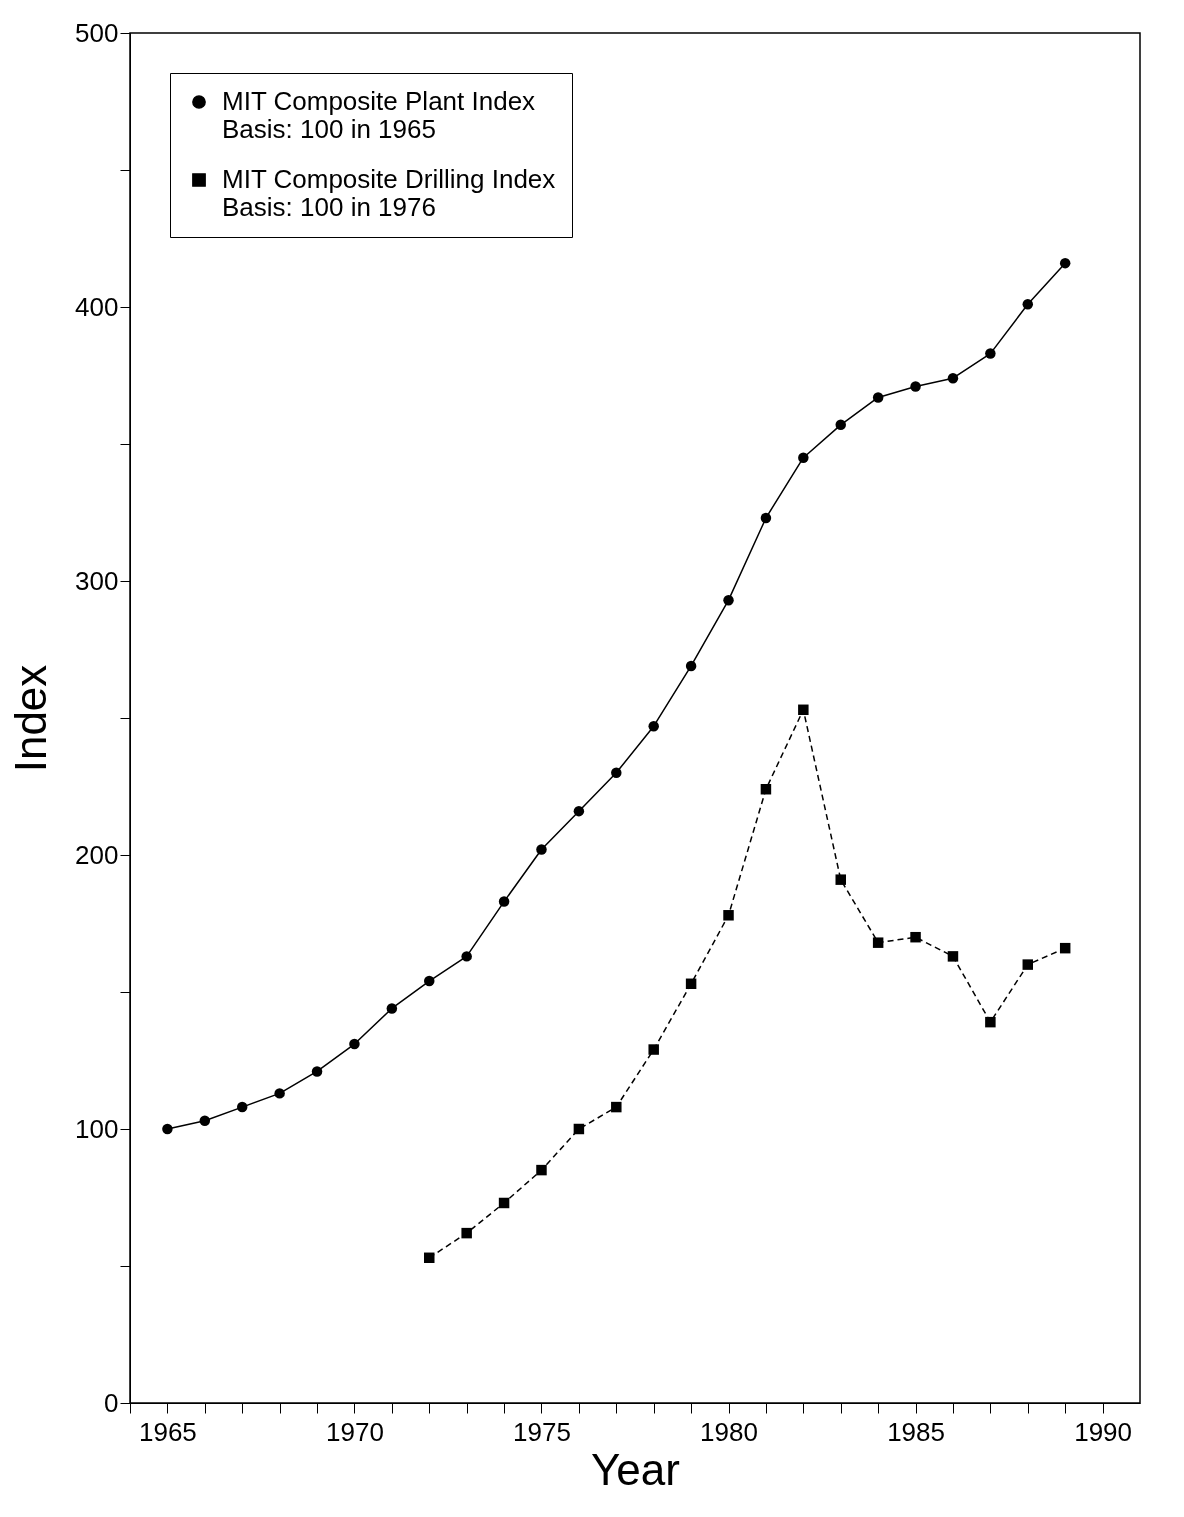 The height and width of the screenshot is (1517, 1184). Describe the element at coordinates (111, 1402) in the screenshot. I see `y-tick-label: 0` at that location.